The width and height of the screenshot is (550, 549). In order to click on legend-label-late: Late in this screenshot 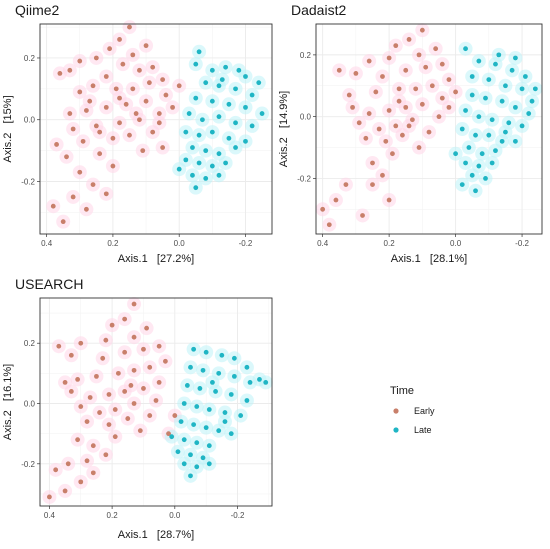, I will do `click(423, 430)`.